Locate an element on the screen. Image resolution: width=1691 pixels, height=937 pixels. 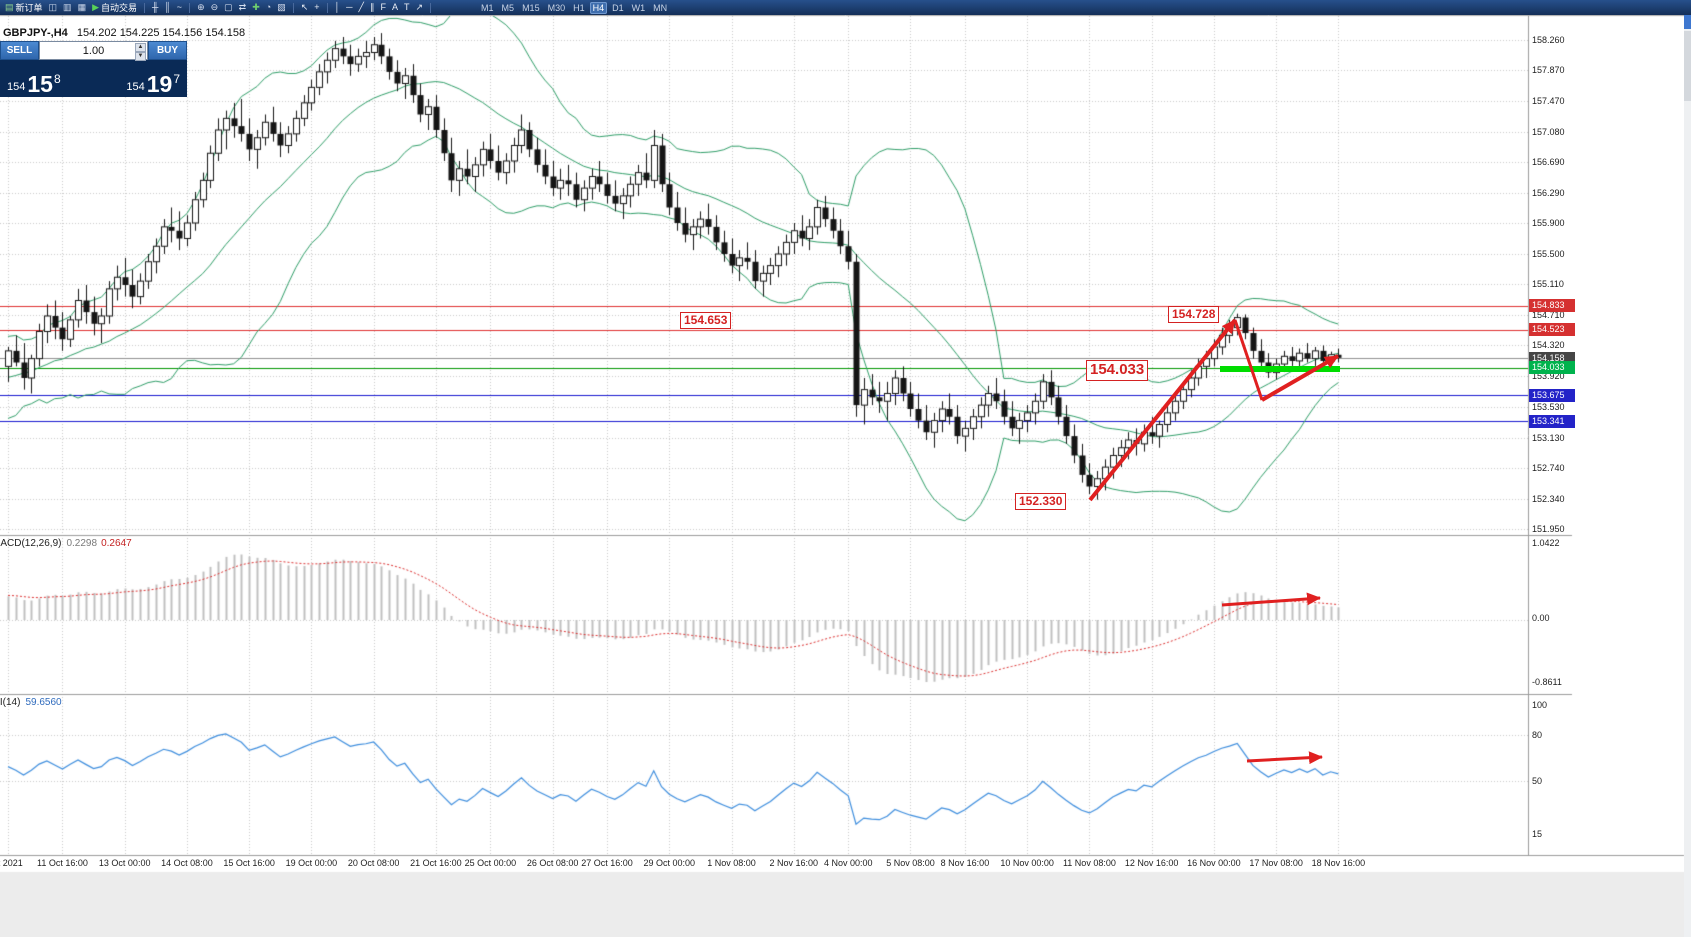
volume-spinner: ▲ ▼ is located at coordinates (140, 52).